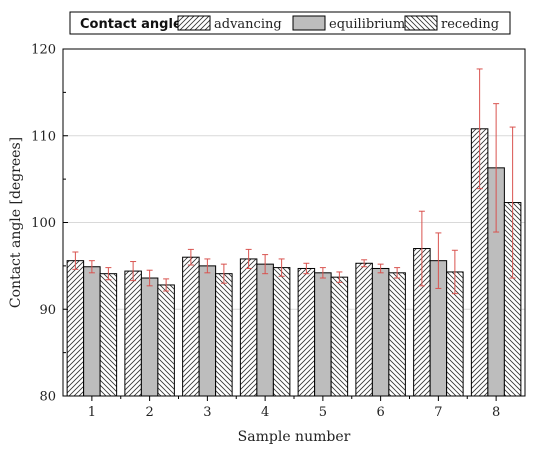  I want to click on x-tick-label: 5, so click(323, 412).